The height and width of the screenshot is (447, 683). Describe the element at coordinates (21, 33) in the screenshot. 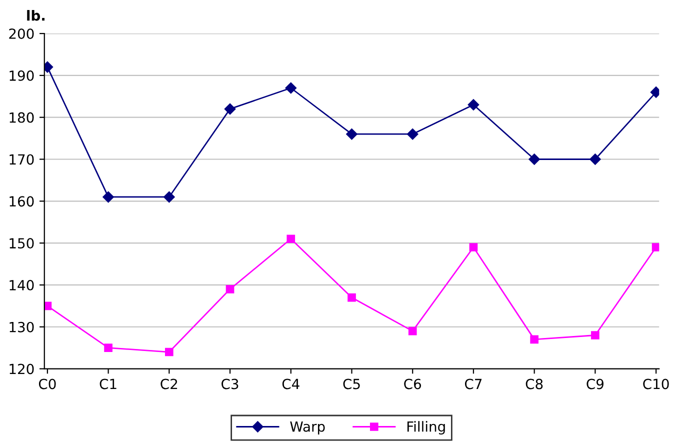

I see `y-tick-label: 200` at that location.